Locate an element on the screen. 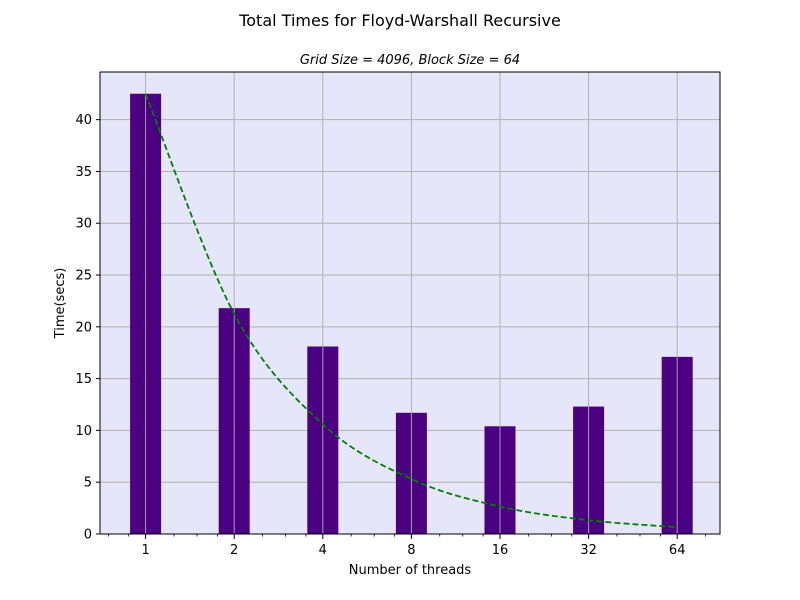 The image size is (800, 600). y-tick-label: 30 is located at coordinates (83, 224).